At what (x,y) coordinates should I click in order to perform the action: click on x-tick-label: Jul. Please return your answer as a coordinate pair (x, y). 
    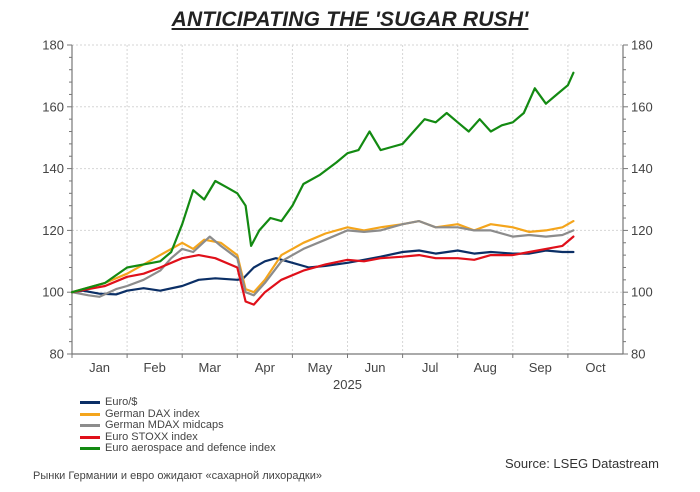
    Looking at the image, I should click on (430, 367).